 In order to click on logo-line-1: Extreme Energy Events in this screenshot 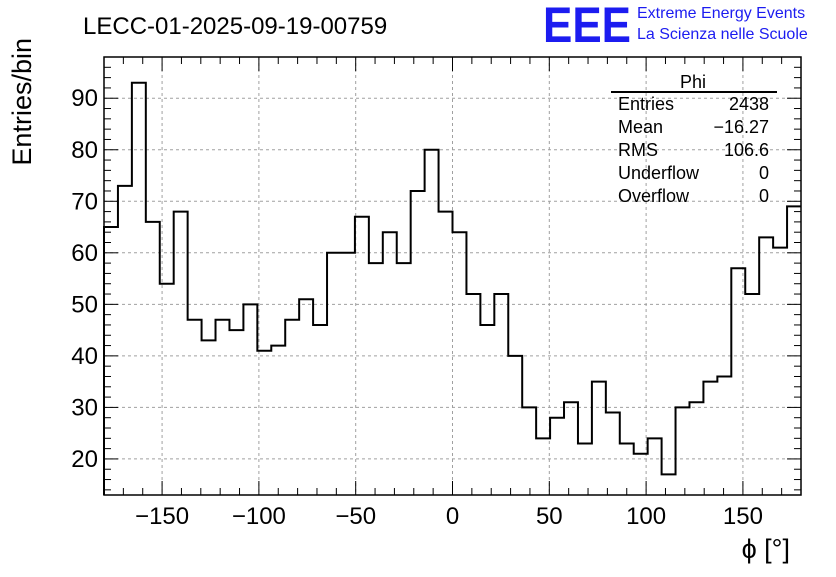, I will do `click(721, 13)`.